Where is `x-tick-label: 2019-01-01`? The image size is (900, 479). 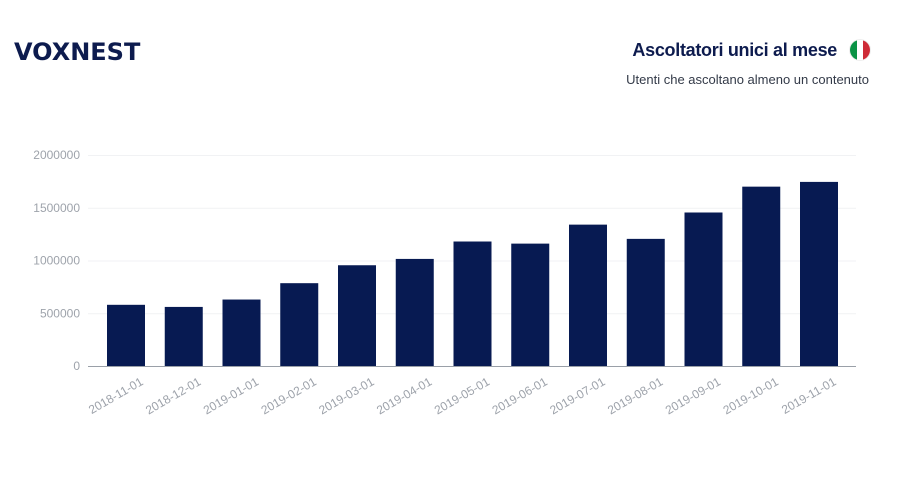
x-tick-label: 2019-01-01 is located at coordinates (231, 395).